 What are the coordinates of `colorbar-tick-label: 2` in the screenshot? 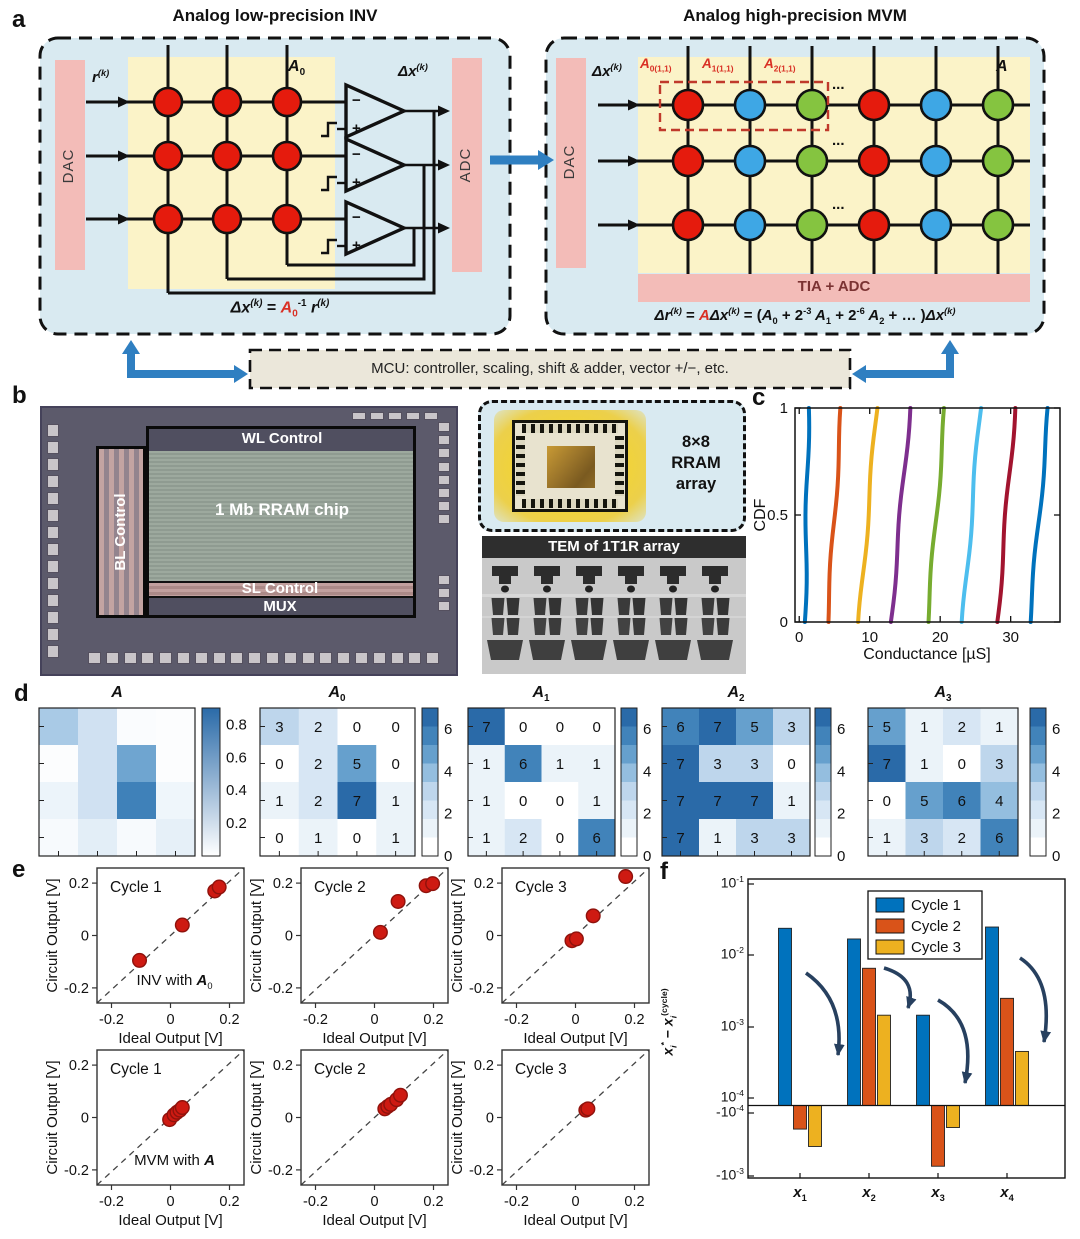 It's located at (841, 814).